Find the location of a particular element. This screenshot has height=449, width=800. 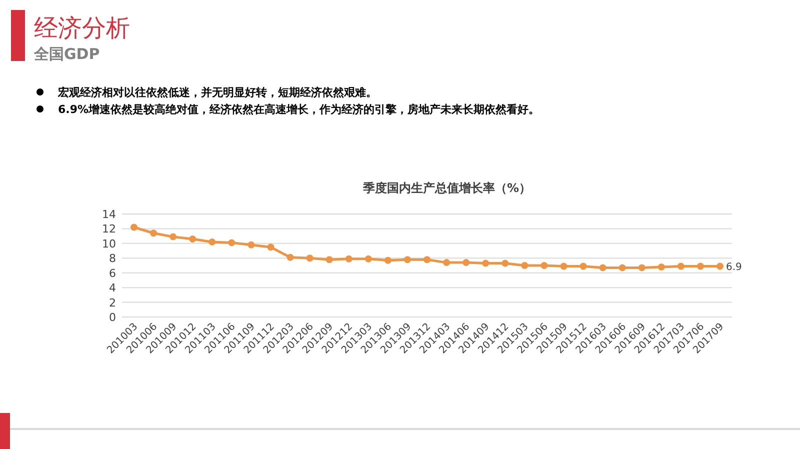

y-tick-label: 12 is located at coordinates (109, 229).